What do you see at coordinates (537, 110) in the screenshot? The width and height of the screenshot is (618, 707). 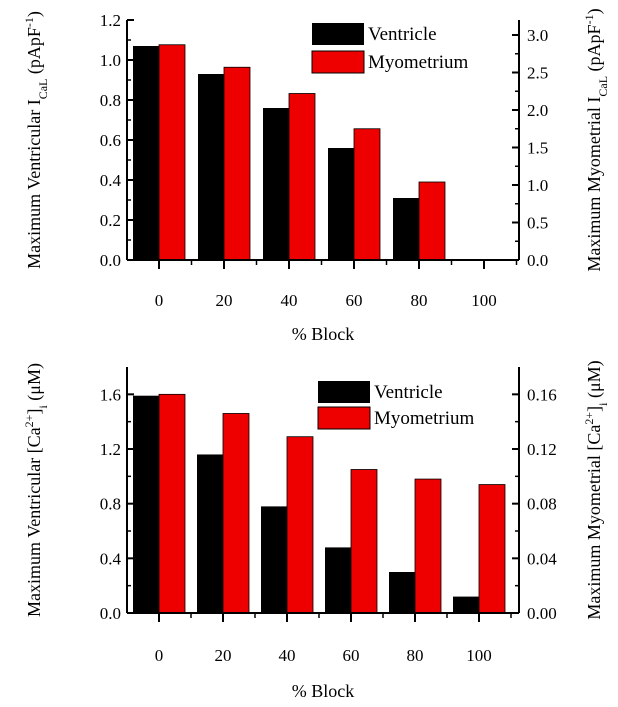 I see `right-tick-label: 2.0` at bounding box center [537, 110].